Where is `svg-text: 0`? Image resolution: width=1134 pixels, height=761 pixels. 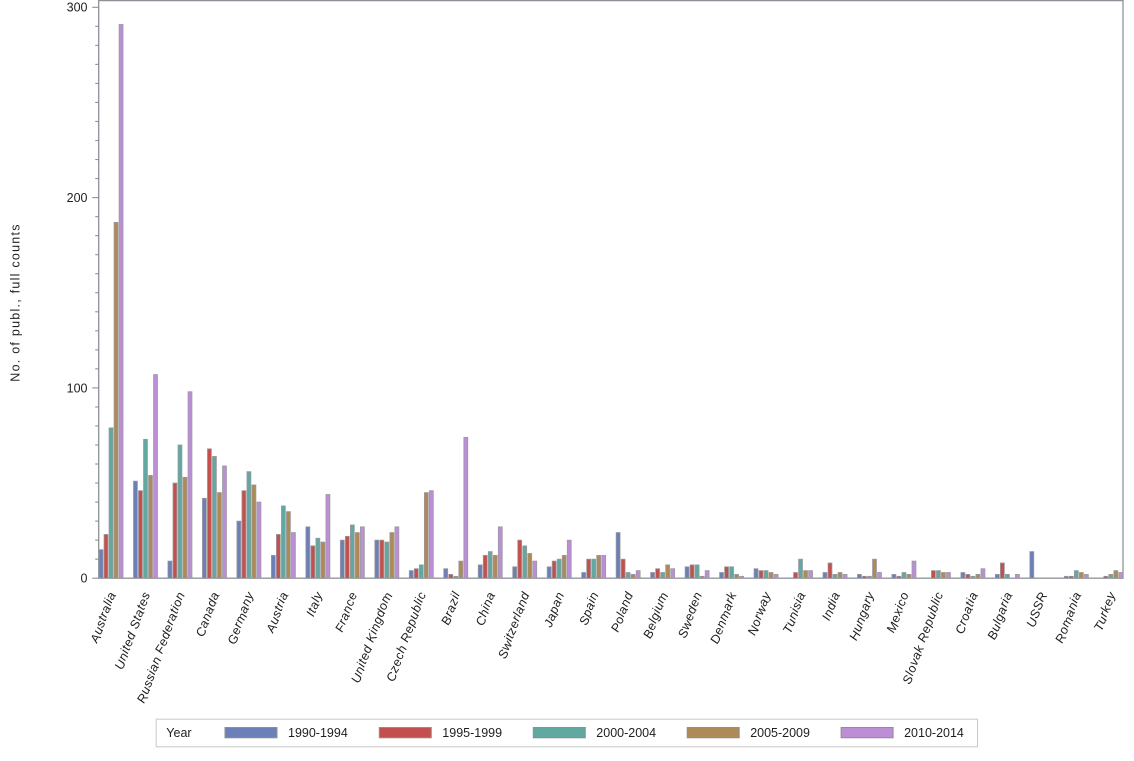 svg-text: 0 is located at coordinates (84, 579).